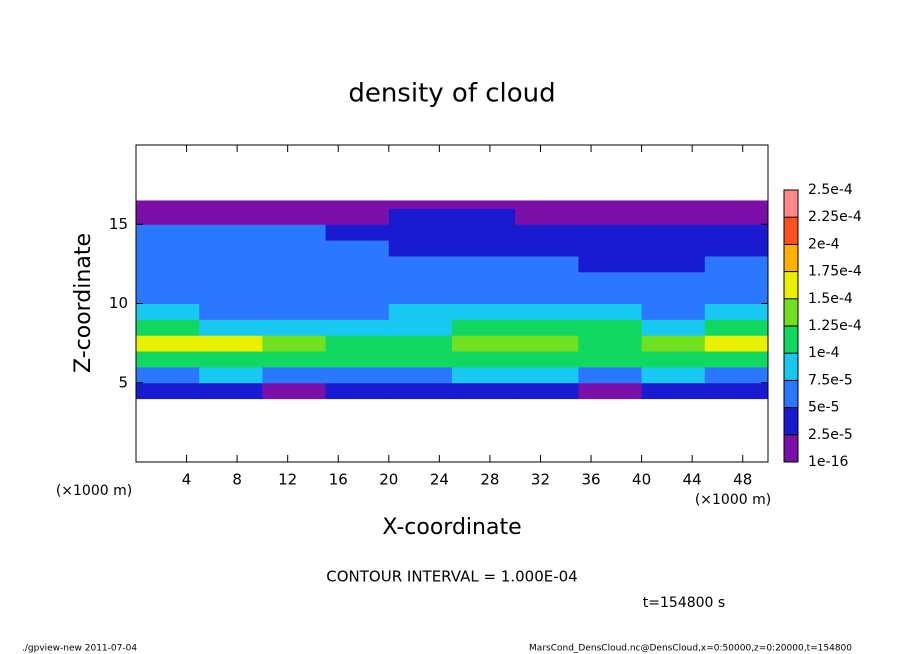 This screenshot has height=654, width=904. Describe the element at coordinates (830, 190) in the screenshot. I see `colorbar-label: 2.5e-4` at that location.